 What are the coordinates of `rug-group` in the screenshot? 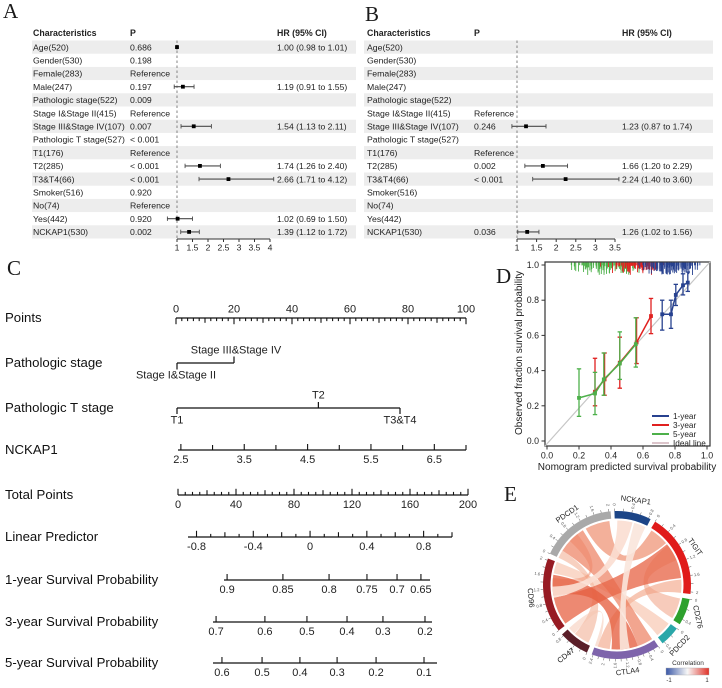 It's located at (669, 268).